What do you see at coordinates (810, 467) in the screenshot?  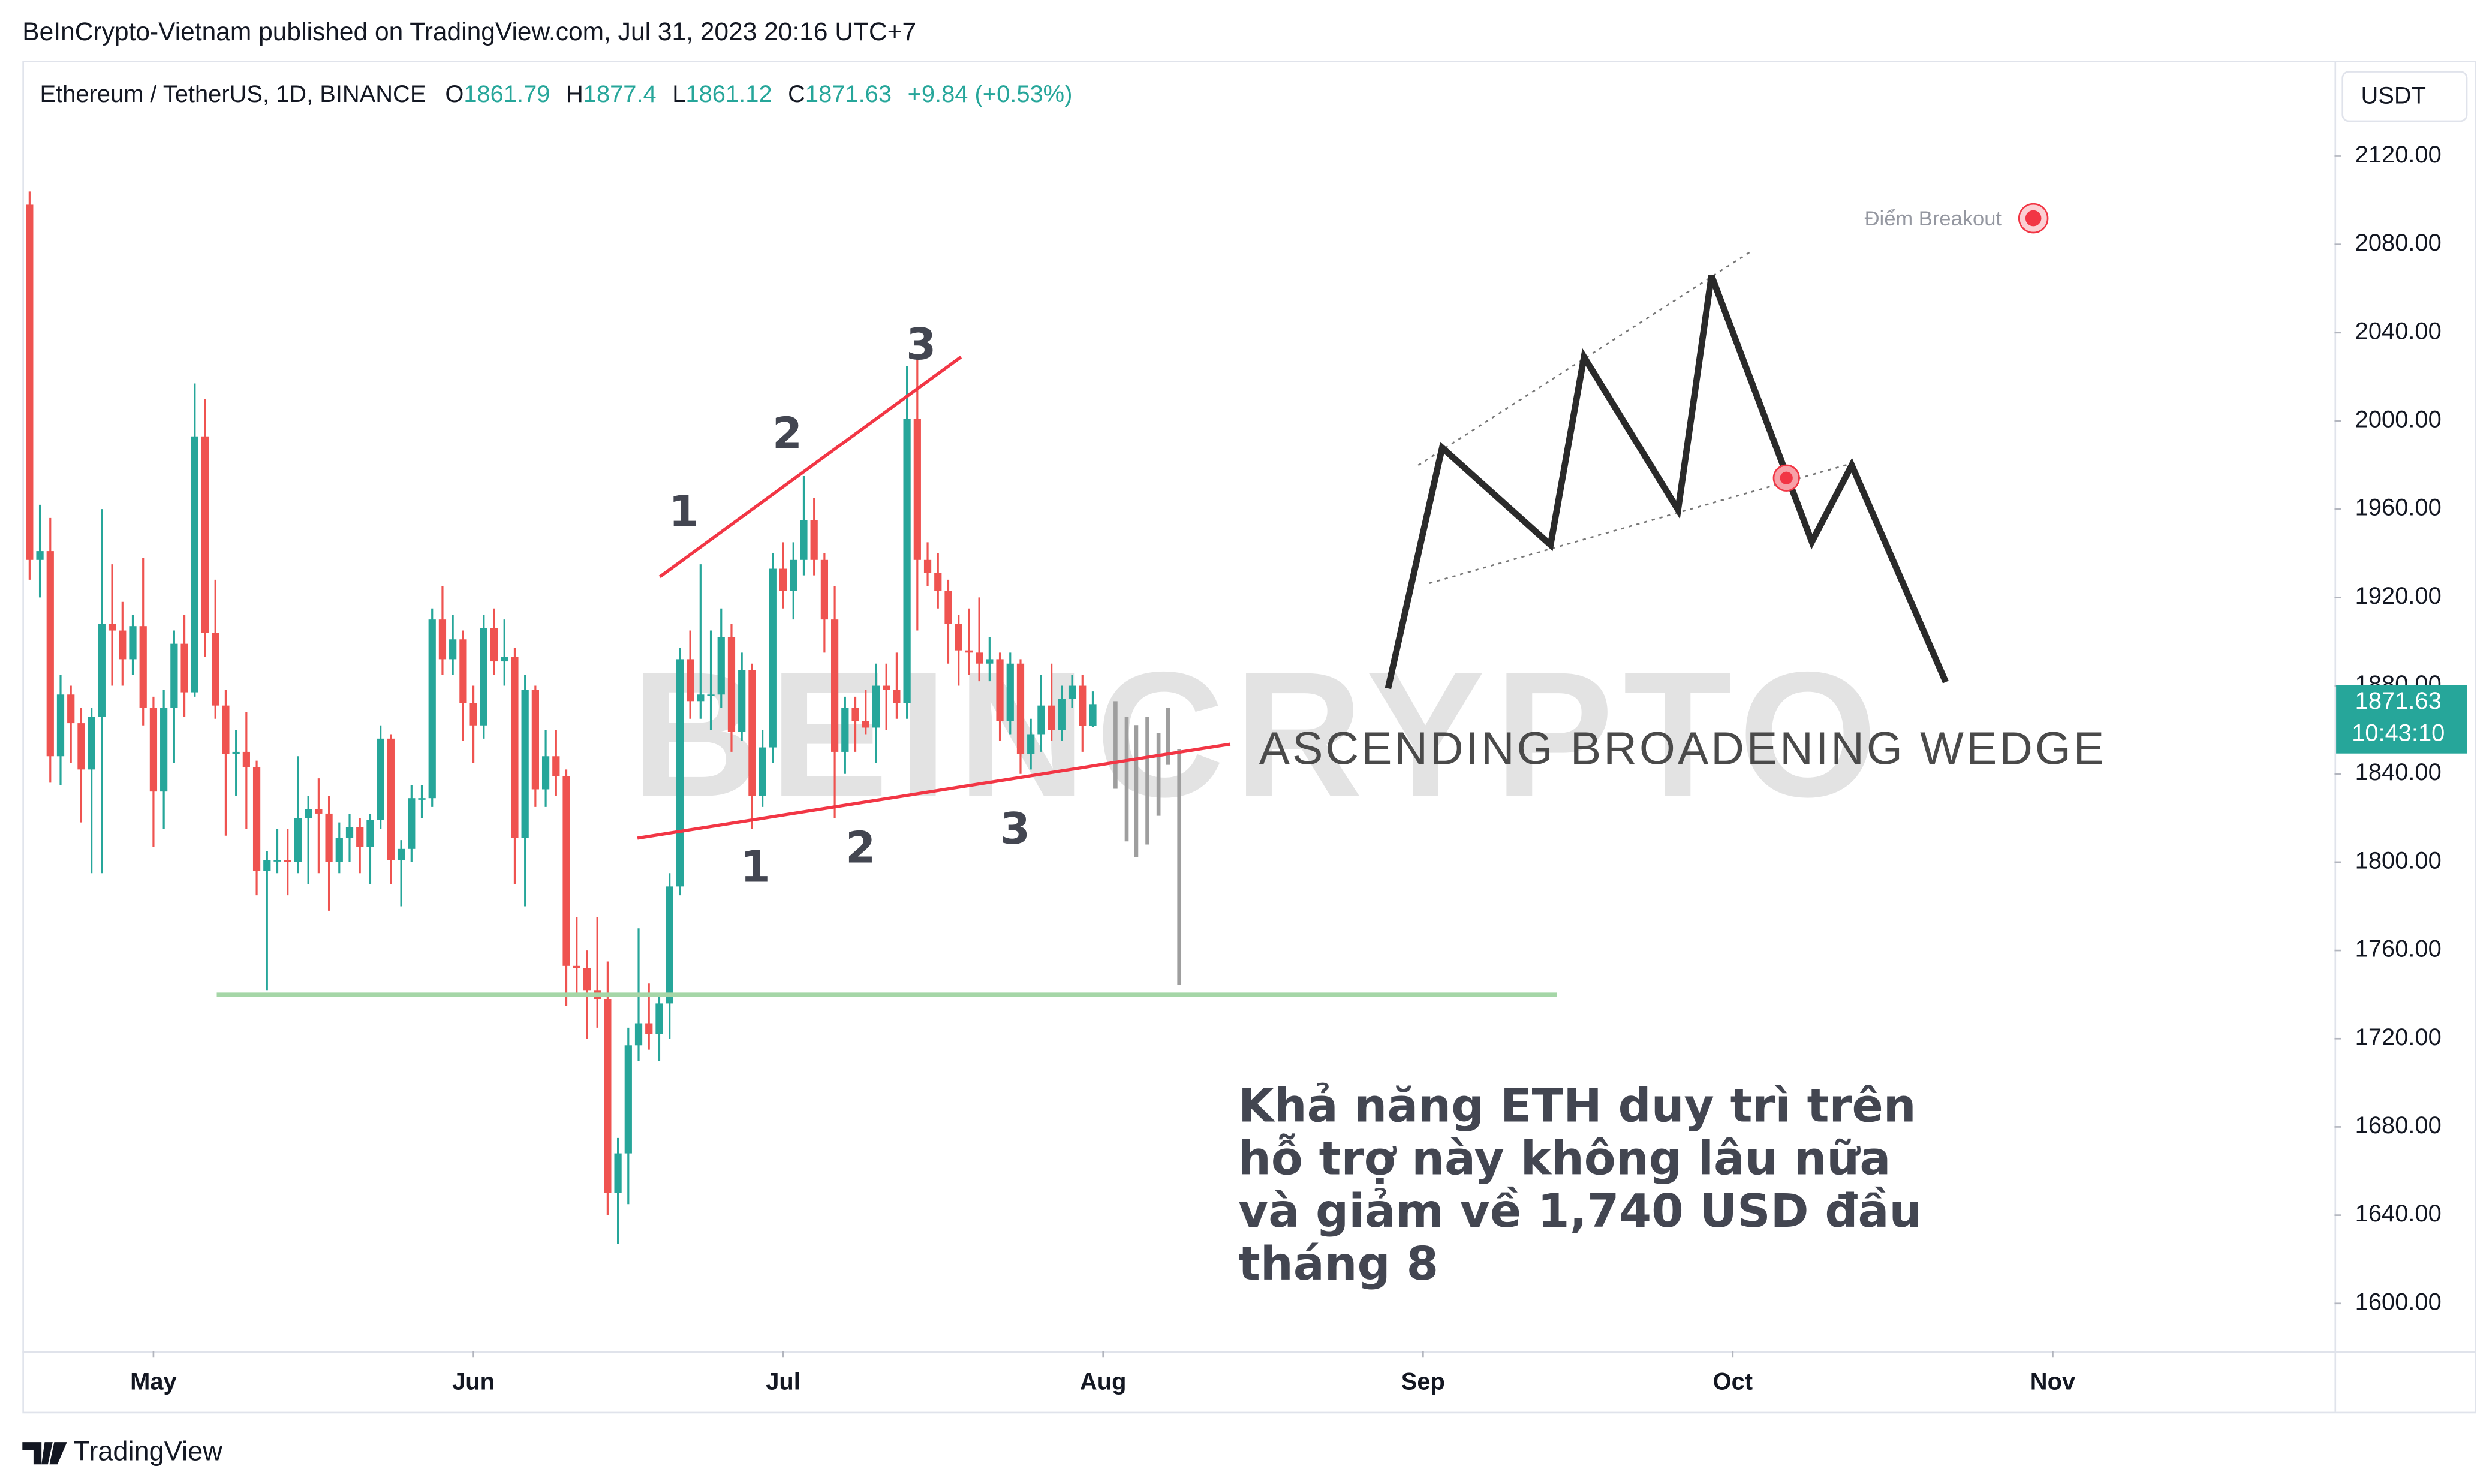 I see `upper-trendline` at bounding box center [810, 467].